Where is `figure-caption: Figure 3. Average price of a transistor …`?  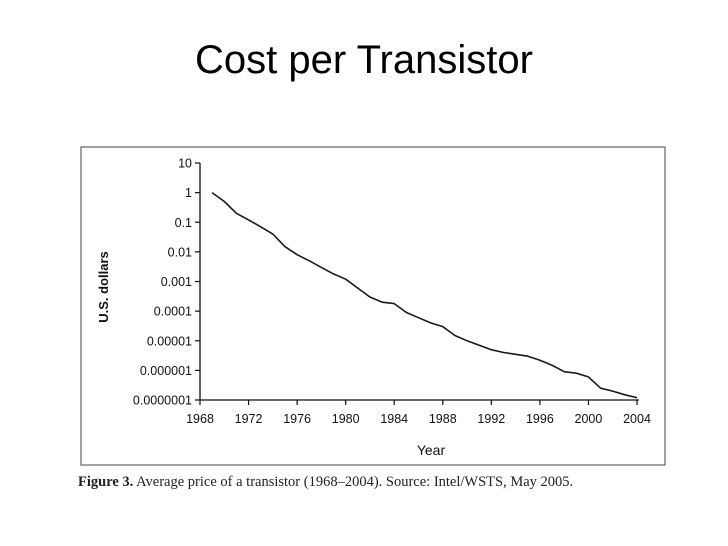
figure-caption: Figure 3. Average price of a transistor … is located at coordinates (378, 482).